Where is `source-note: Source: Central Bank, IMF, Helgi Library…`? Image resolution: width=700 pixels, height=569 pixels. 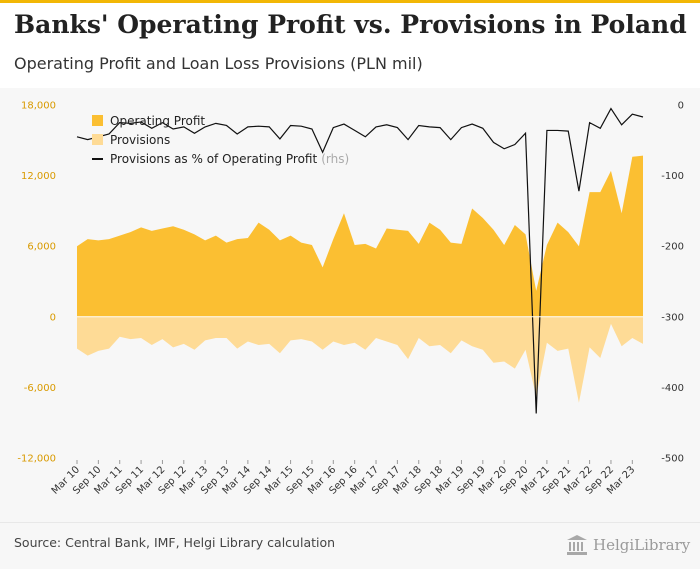 source-note: Source: Central Bank, IMF, Helgi Library… is located at coordinates (175, 542).